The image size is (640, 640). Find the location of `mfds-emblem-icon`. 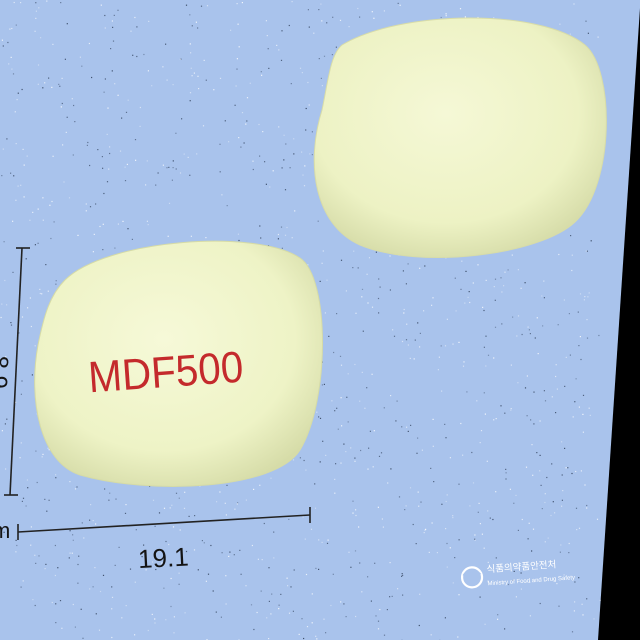

mfds-emblem-icon is located at coordinates (472, 577).